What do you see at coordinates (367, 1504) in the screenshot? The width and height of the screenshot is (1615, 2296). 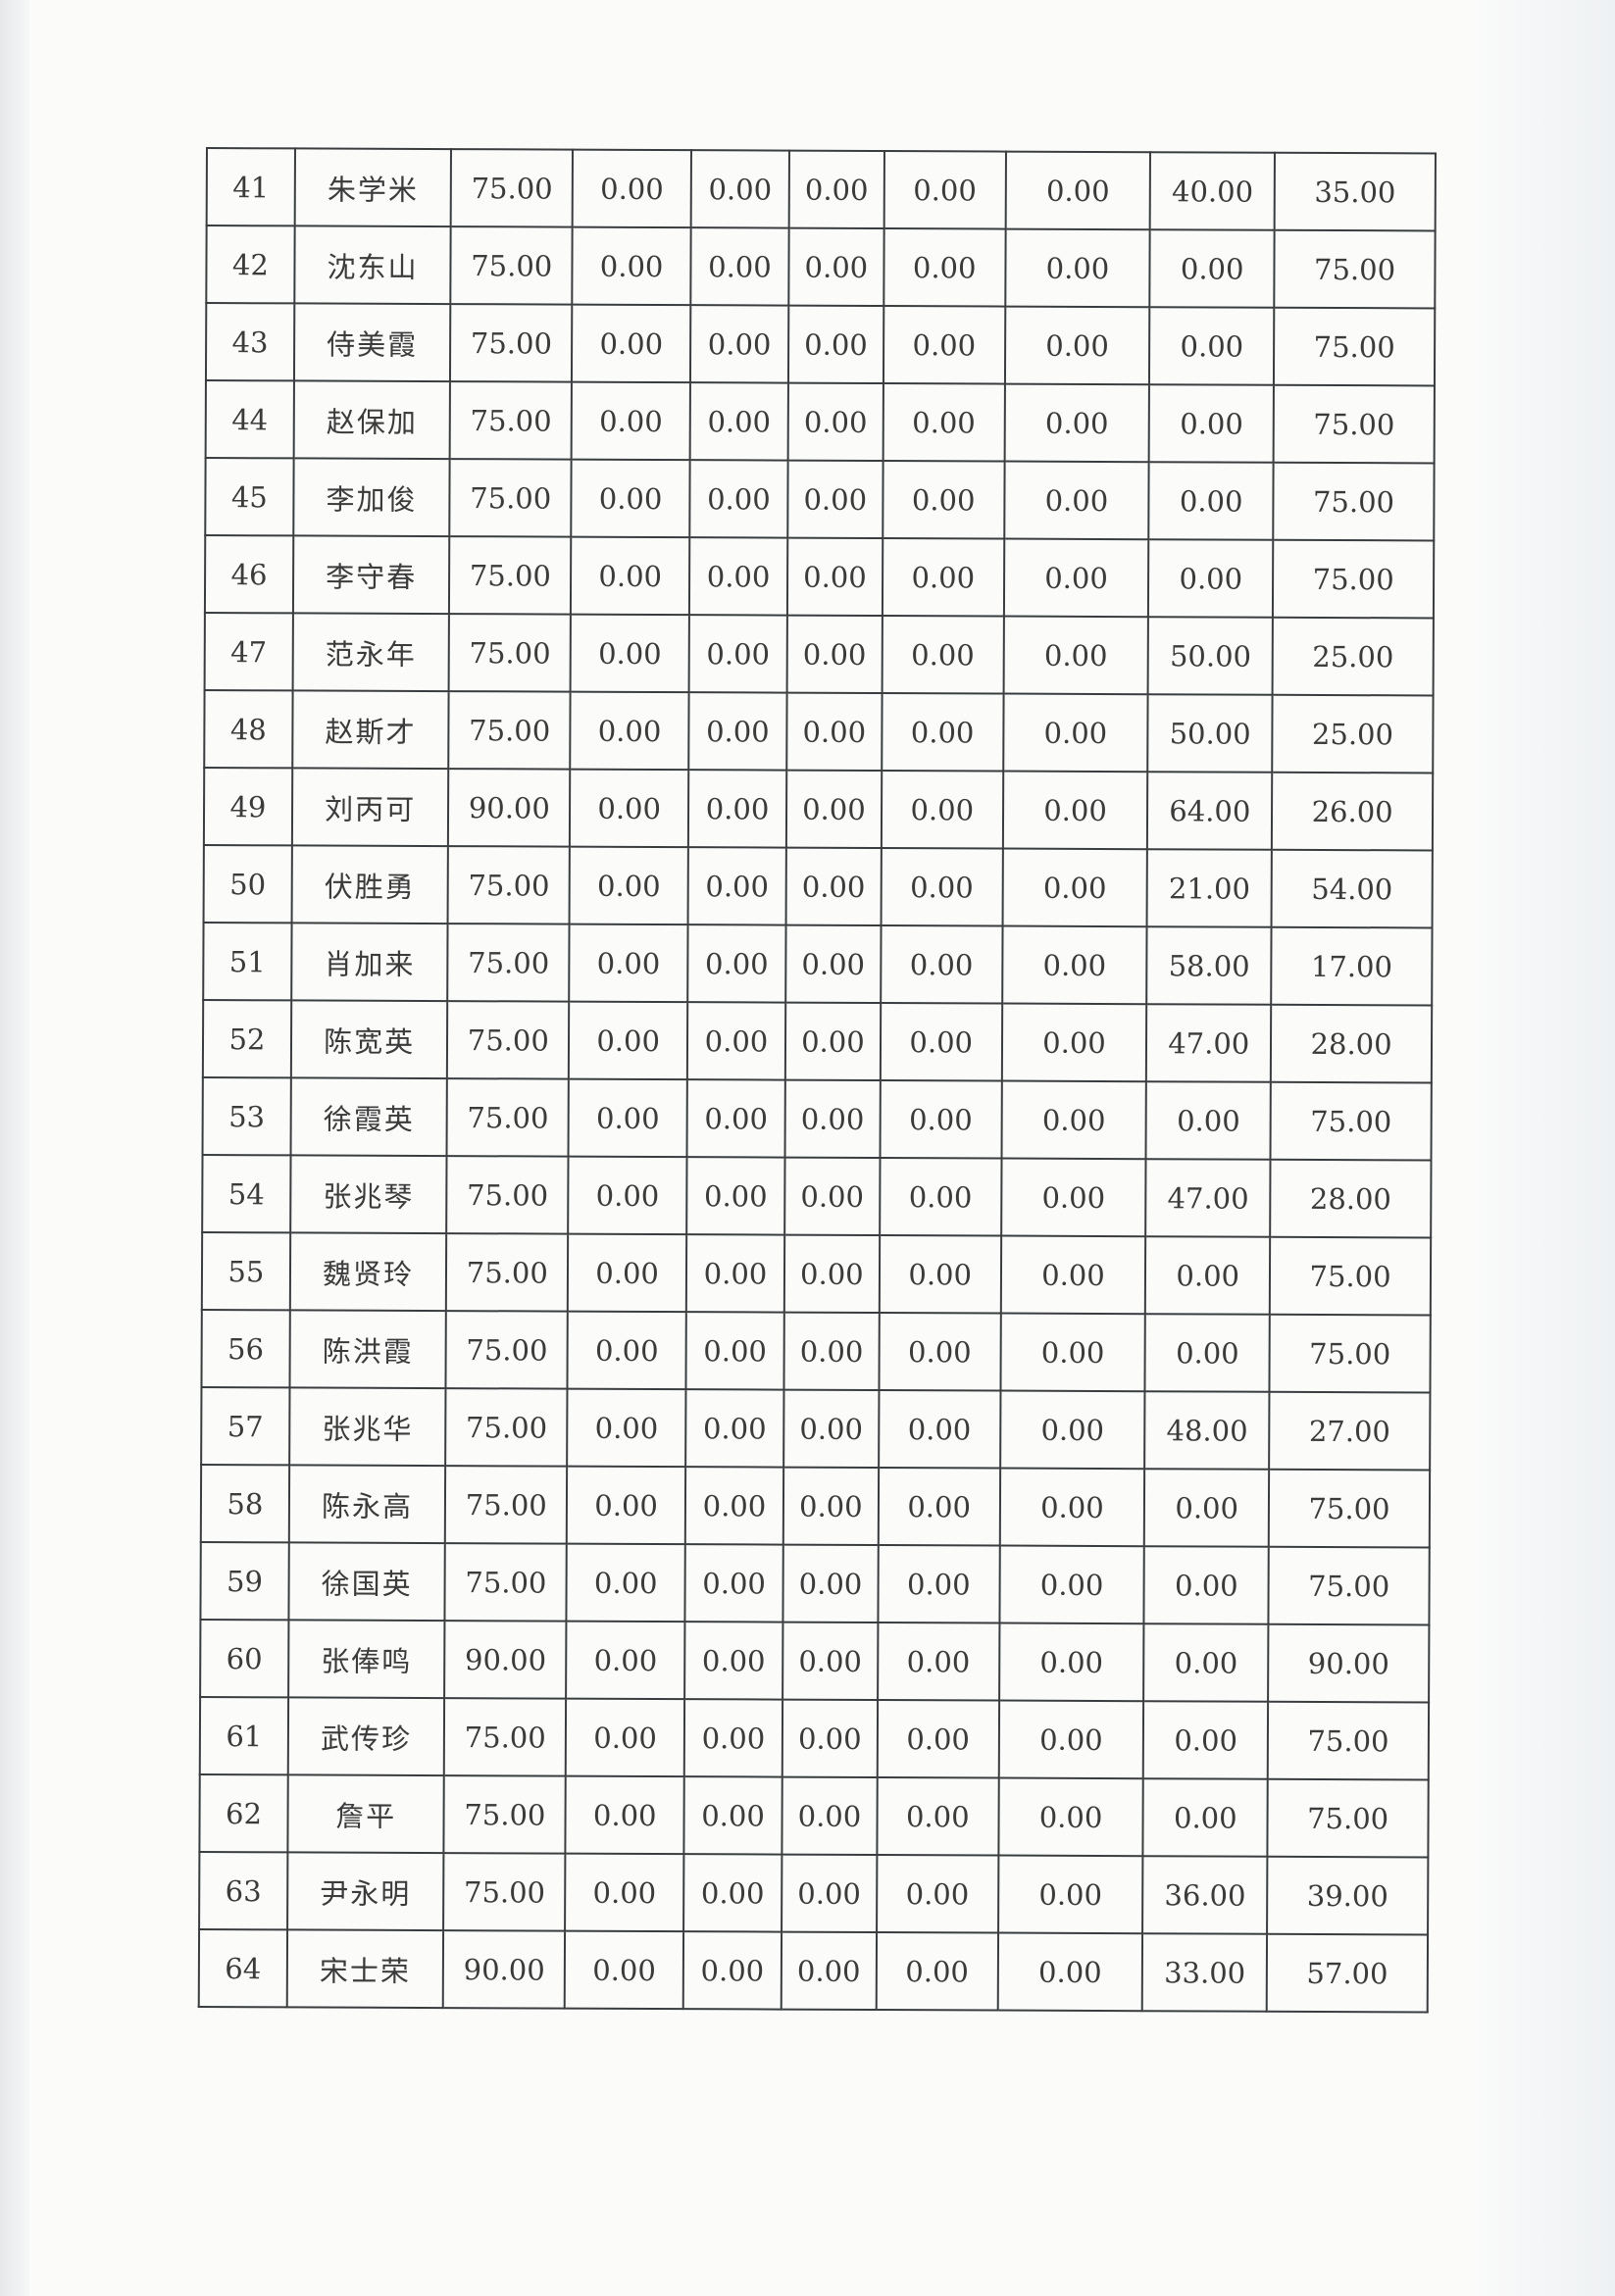 I see `cell-name: 陈永高` at bounding box center [367, 1504].